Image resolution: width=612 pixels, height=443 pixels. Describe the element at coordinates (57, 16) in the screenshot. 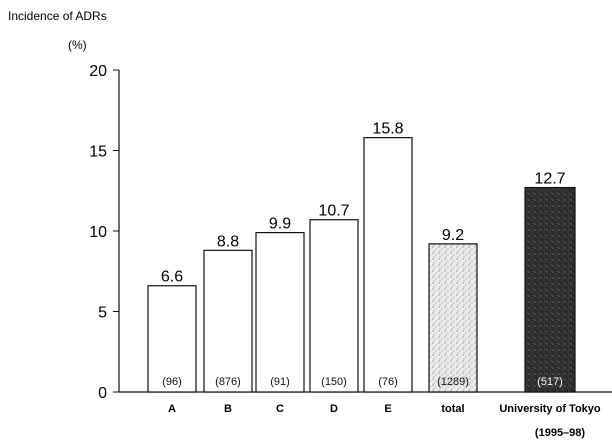

I see `chart-title: Incidence of ADRs` at that location.